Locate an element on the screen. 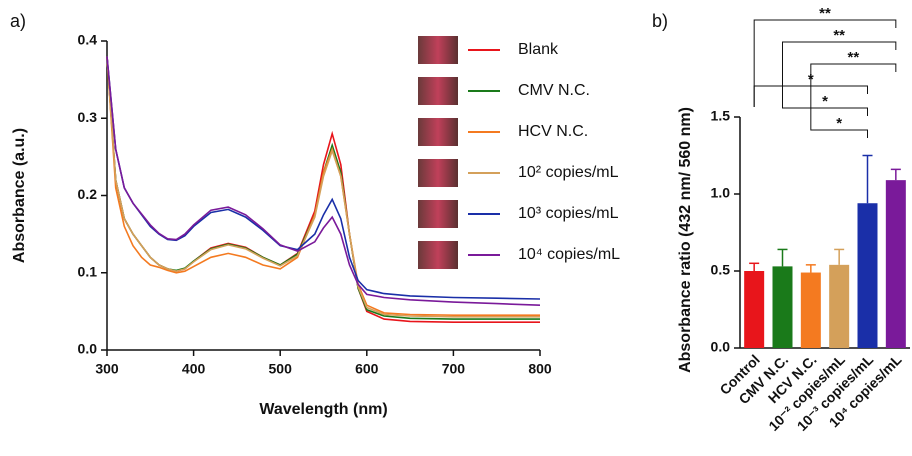  x-tick-label: 500 is located at coordinates (281, 369).